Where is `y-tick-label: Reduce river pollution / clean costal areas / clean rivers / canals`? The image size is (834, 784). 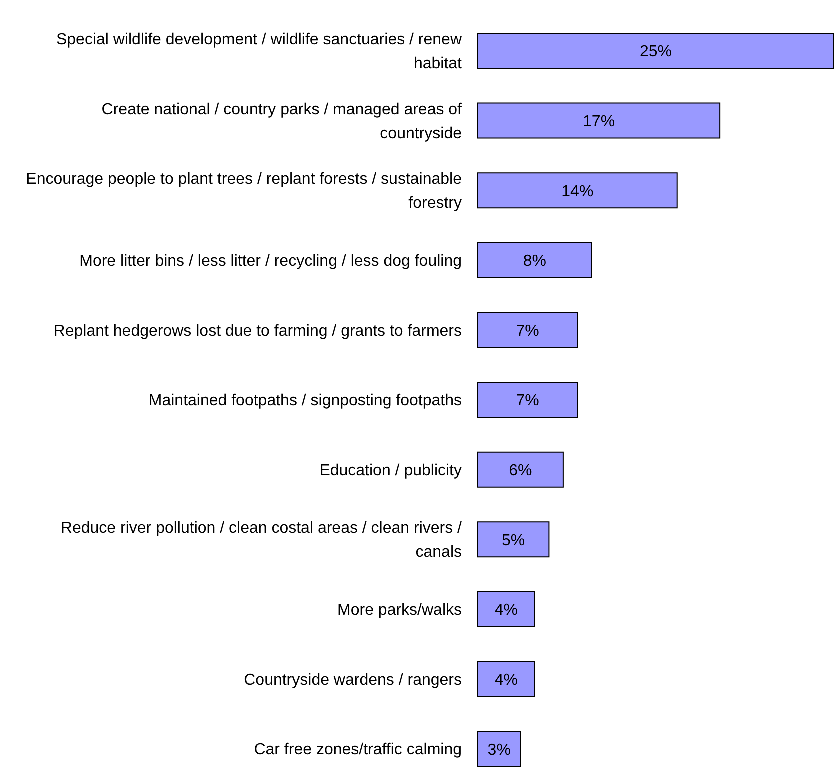
y-tick-label: Reduce river pollution / clean costal areas / clean rivers / canals is located at coordinates (261, 541).